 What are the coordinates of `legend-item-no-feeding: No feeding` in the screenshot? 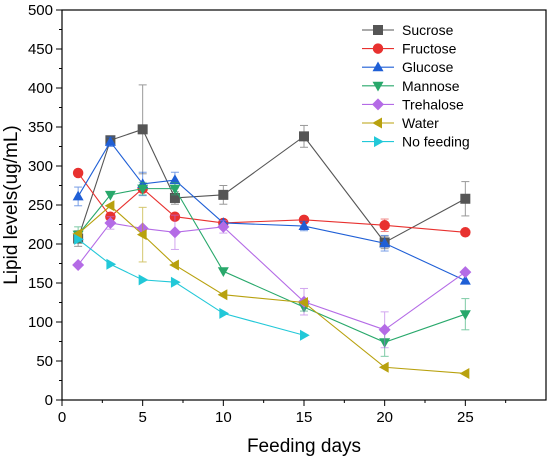 It's located at (416, 142).